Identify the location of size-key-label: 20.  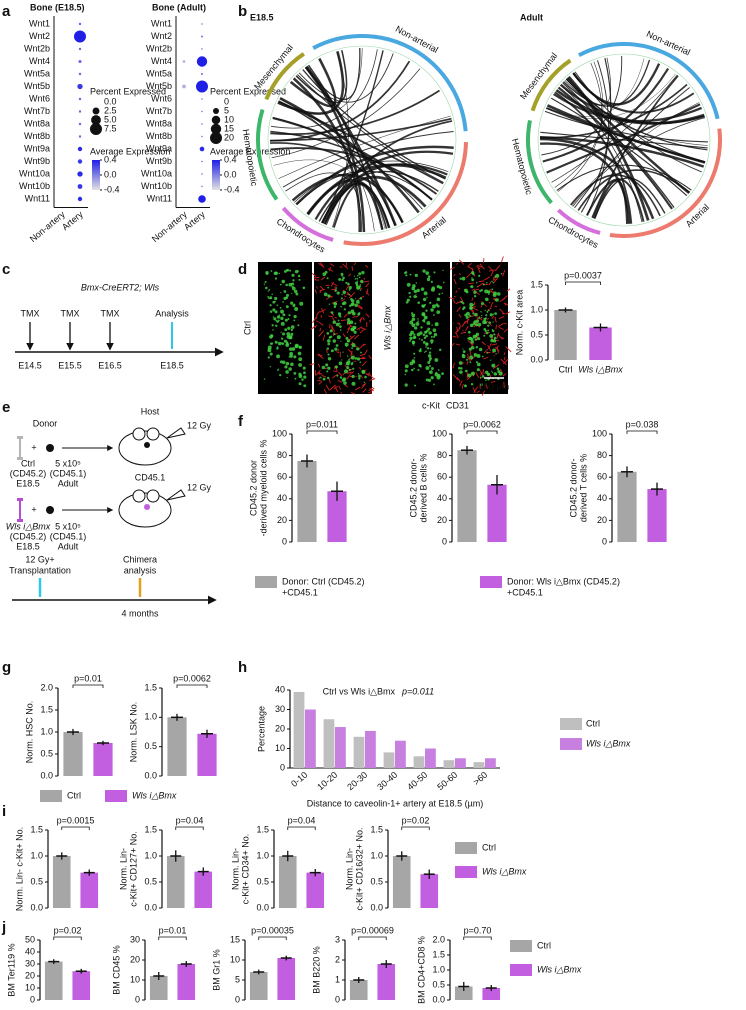
(229, 137).